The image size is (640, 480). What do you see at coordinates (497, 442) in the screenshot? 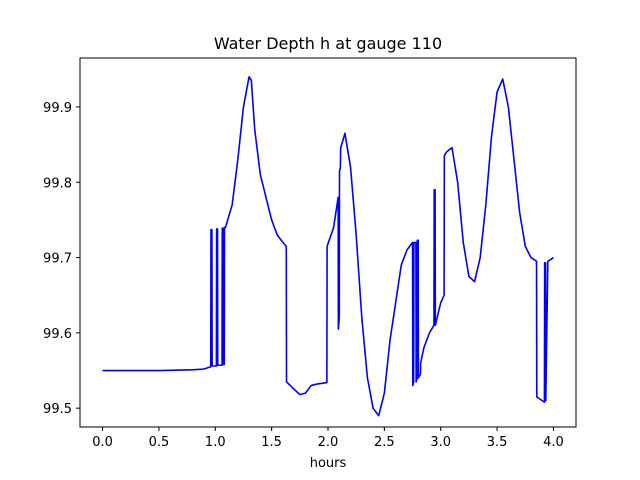
I see `x-tick-label: 3.5` at bounding box center [497, 442].